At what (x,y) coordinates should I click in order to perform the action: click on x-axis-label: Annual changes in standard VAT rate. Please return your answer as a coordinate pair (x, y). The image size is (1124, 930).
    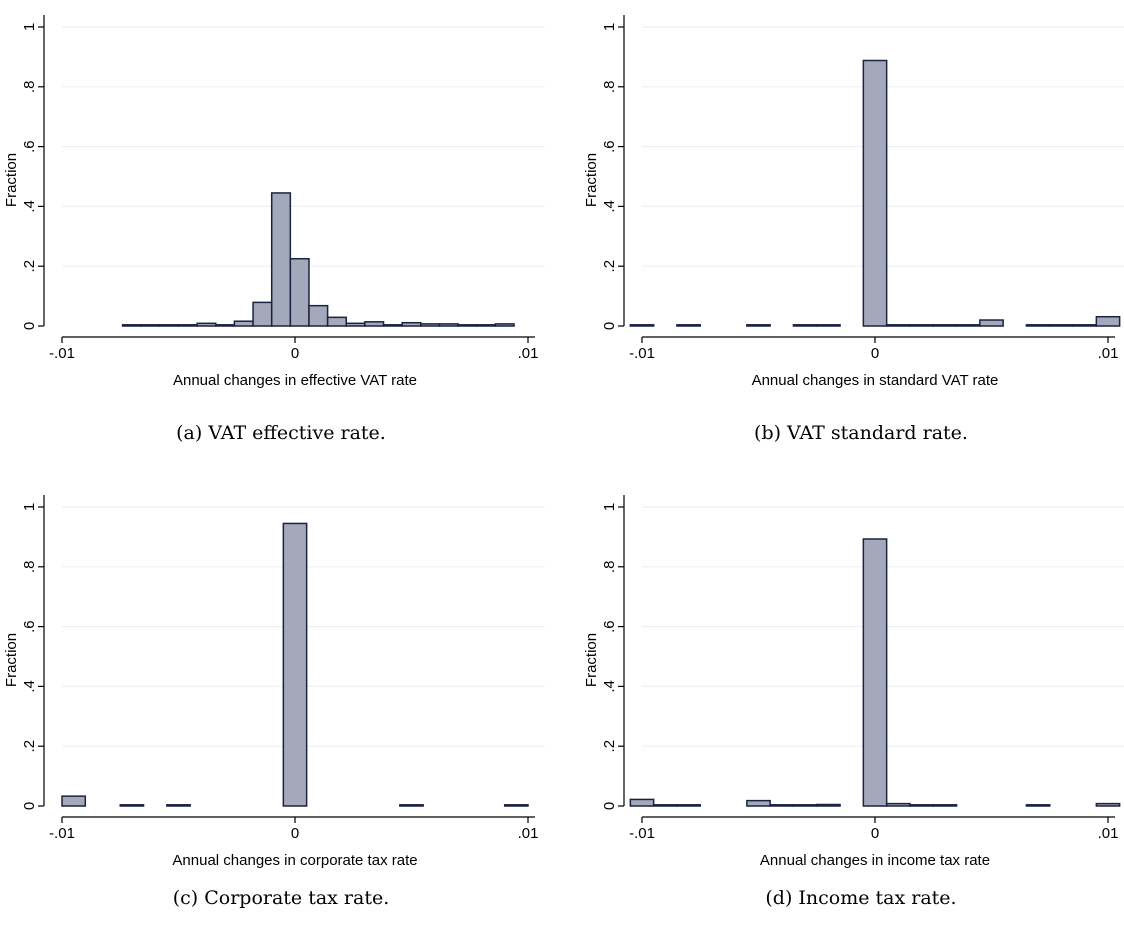
    Looking at the image, I should click on (875, 380).